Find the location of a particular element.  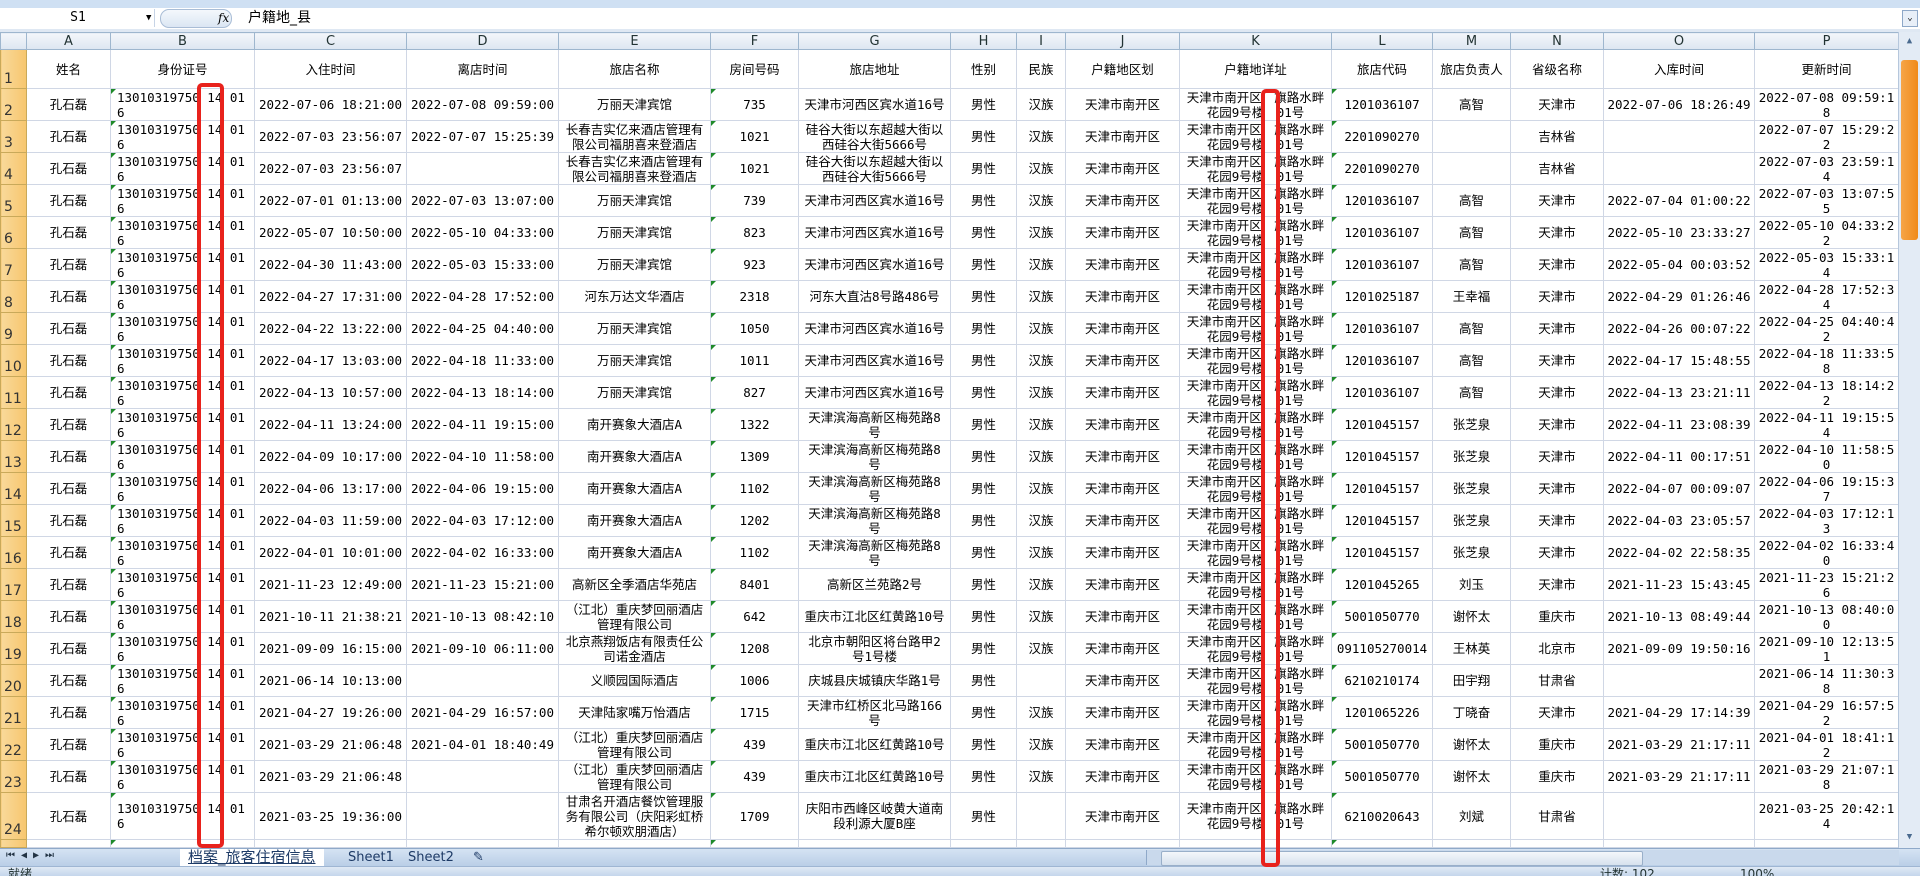

cell-入住时间: 2022-04-09 10:17:00 is located at coordinates (330, 456).